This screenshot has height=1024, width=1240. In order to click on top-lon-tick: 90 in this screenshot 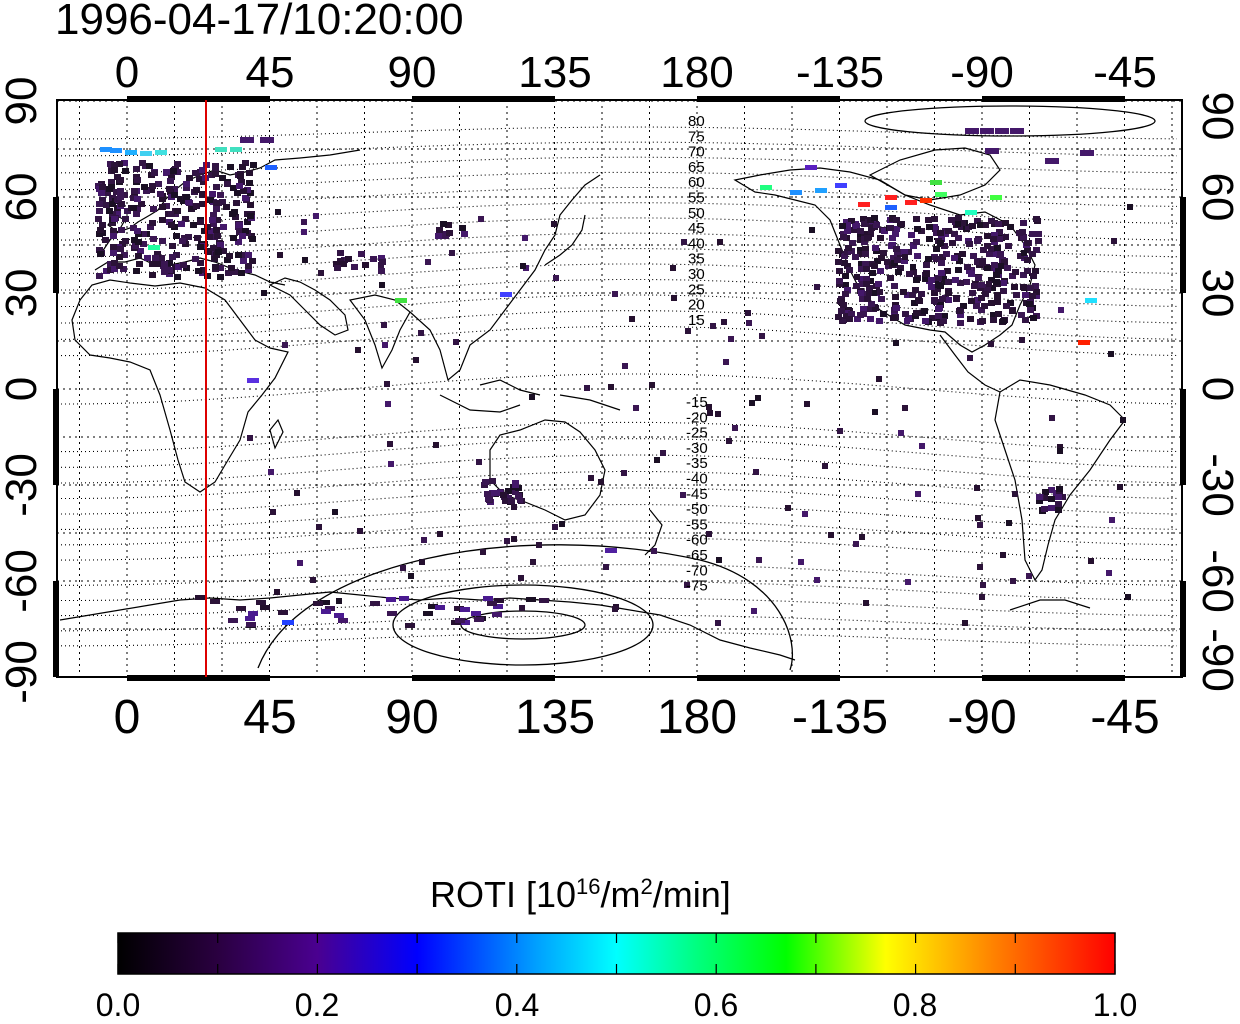, I will do `click(412, 72)`.